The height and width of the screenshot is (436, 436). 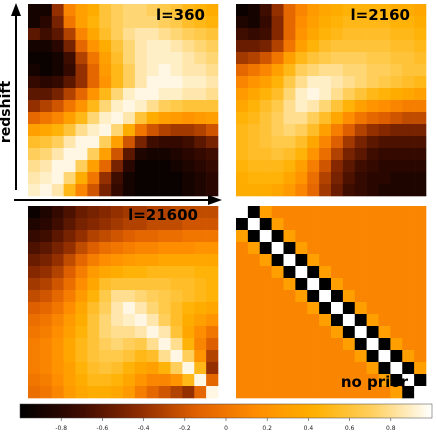 What do you see at coordinates (391, 428) in the screenshot?
I see `colorbar-tick-label: 0.8` at bounding box center [391, 428].